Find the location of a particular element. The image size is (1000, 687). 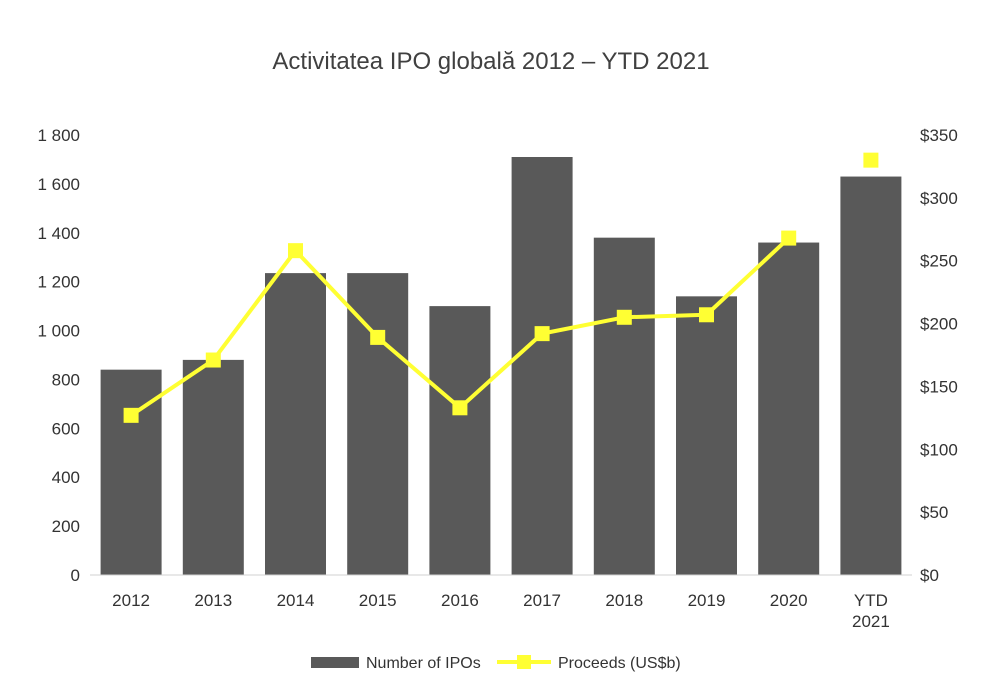

y-right-tick-label: $350 is located at coordinates (939, 135).